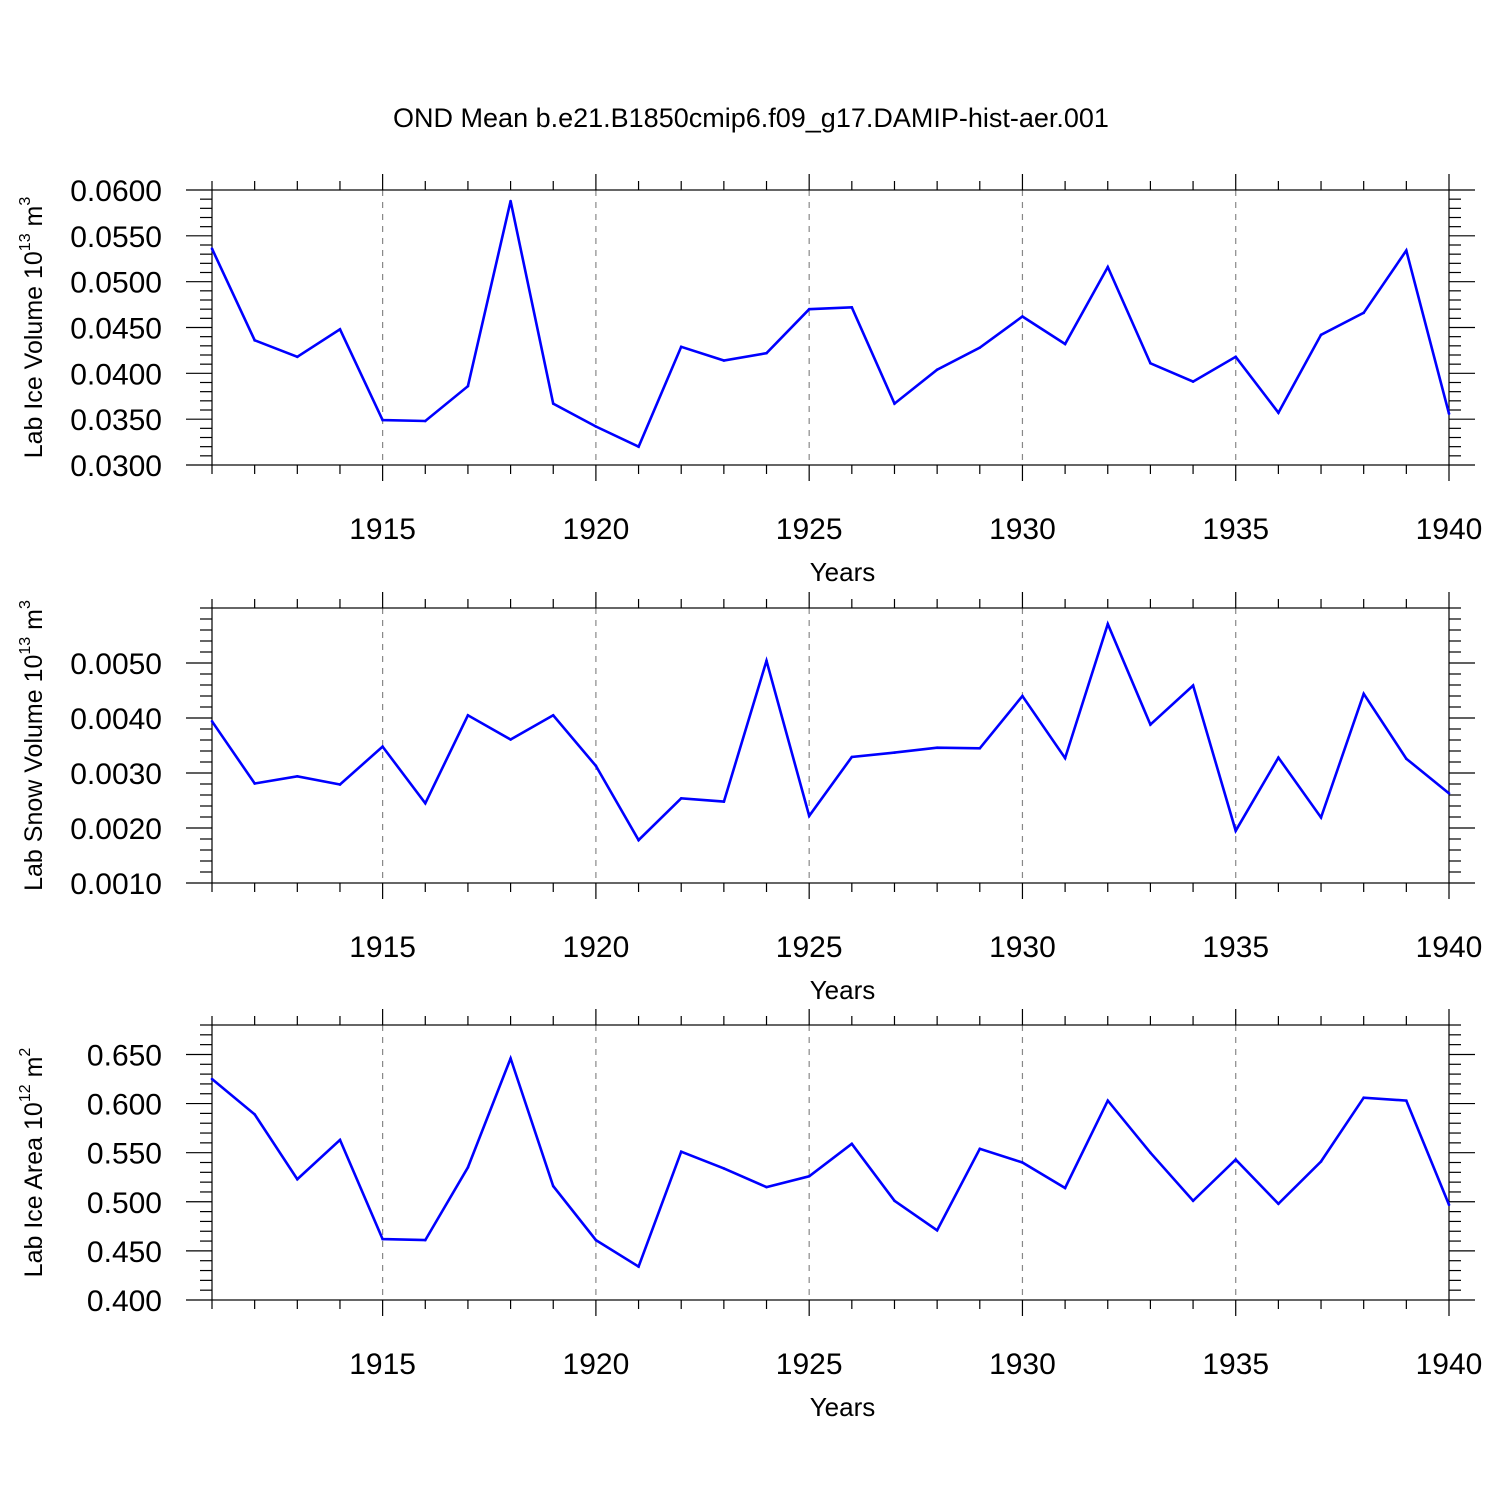 Image resolution: width=1500 pixels, height=1500 pixels. What do you see at coordinates (34, 354) in the screenshot?
I see `y-axis-label-text: Lab Ice Volume 10` at bounding box center [34, 354].